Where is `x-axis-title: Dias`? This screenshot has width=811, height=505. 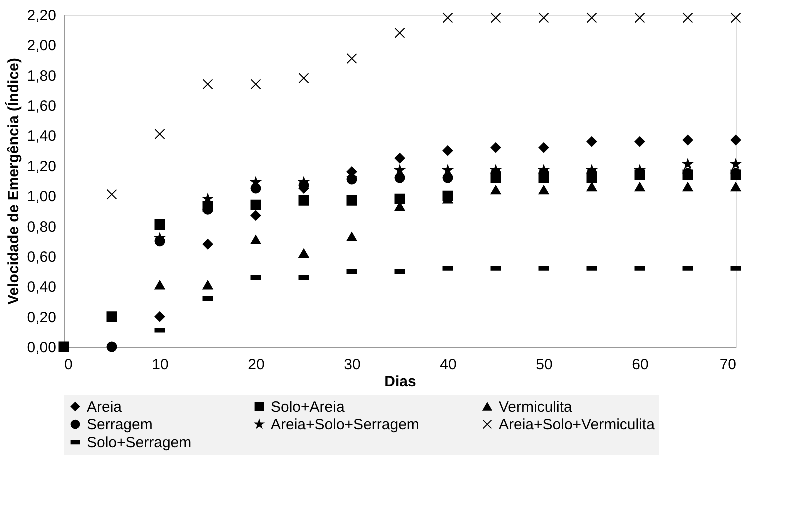 x-axis-title: Dias is located at coordinates (400, 382).